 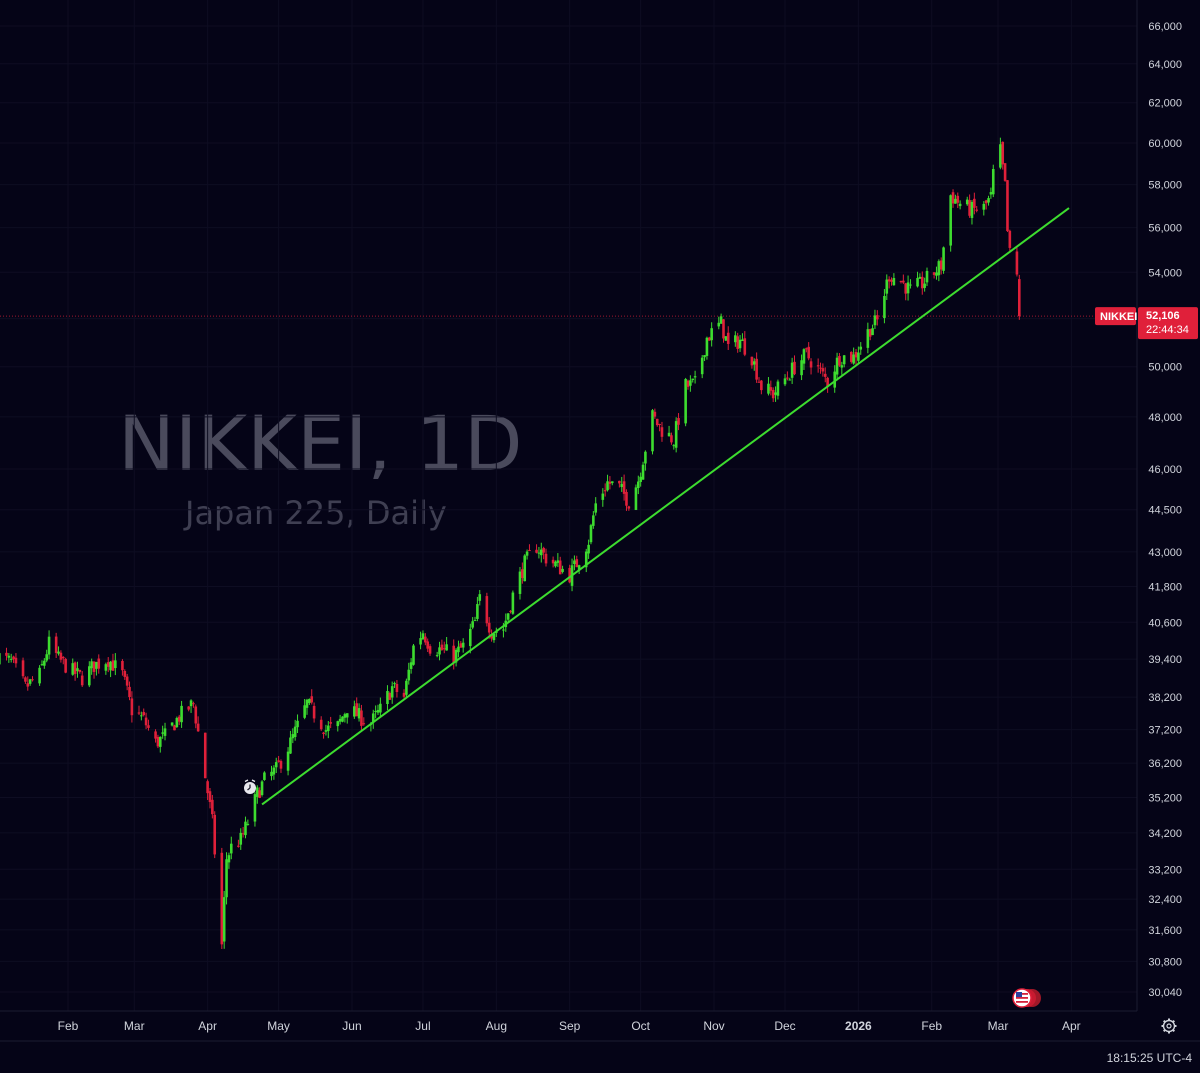 What do you see at coordinates (1165, 623) in the screenshot?
I see `y-tick-label: 40,600` at bounding box center [1165, 623].